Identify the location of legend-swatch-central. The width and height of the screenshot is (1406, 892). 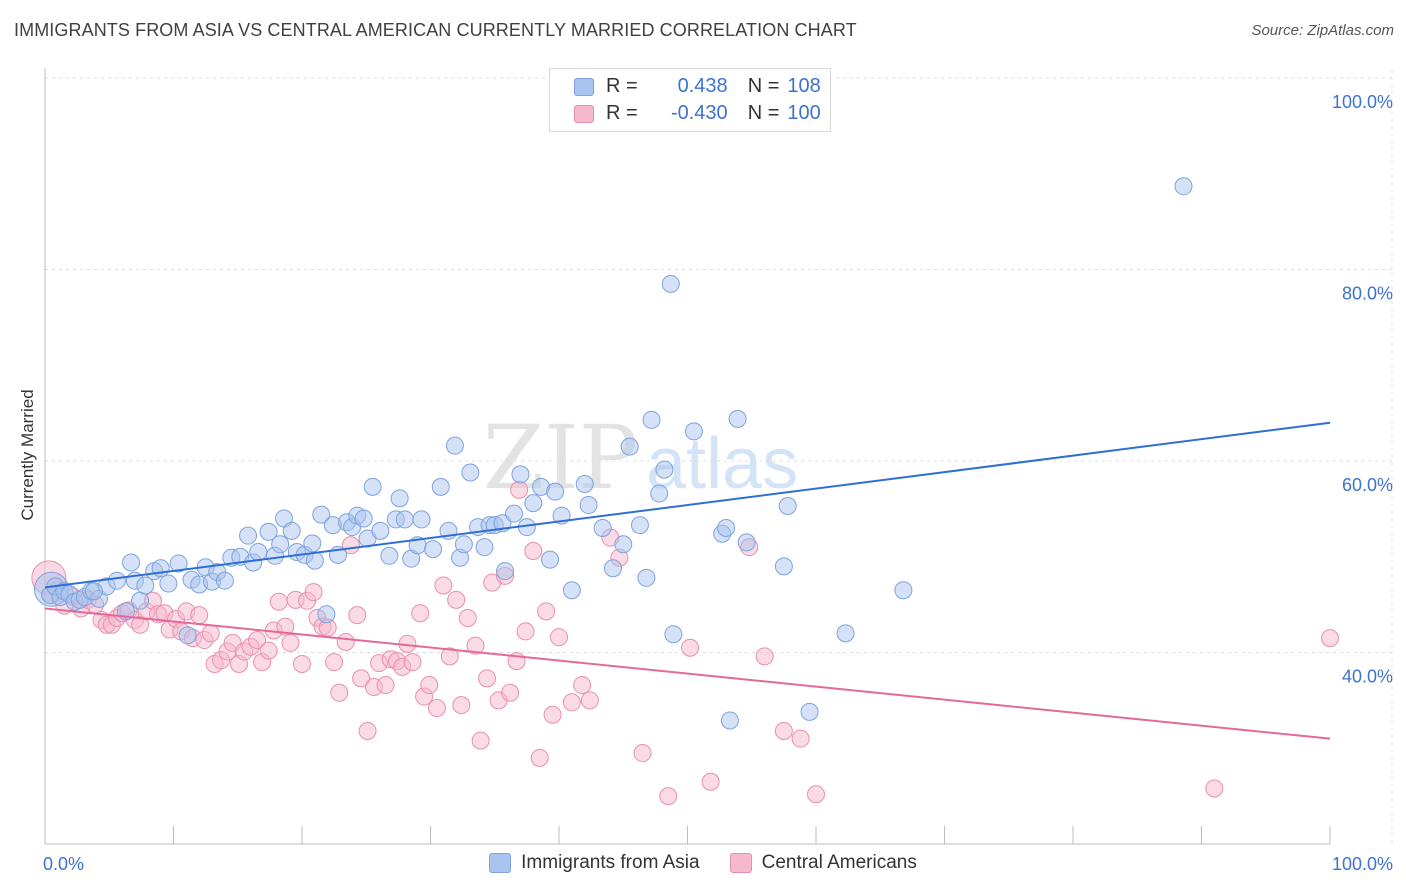
(740, 863).